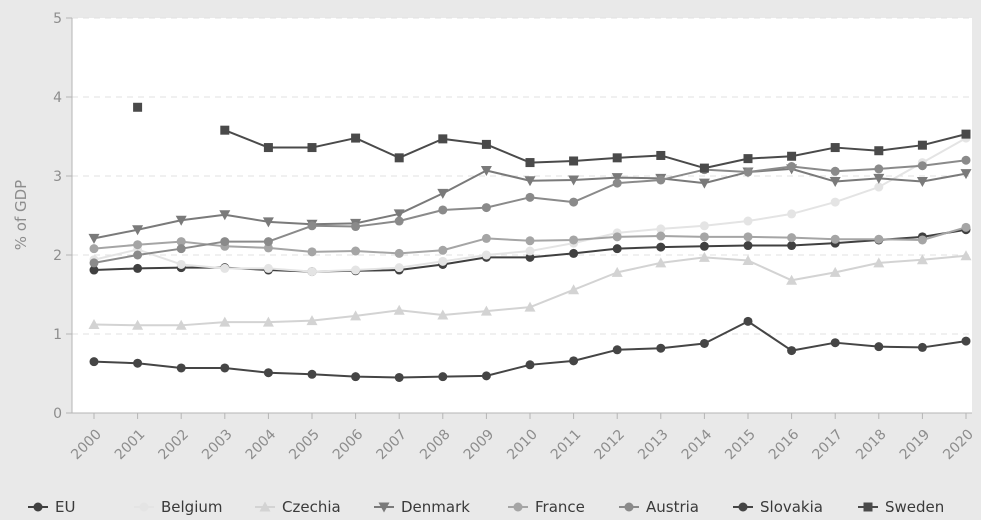  What do you see at coordinates (38, 507) in the screenshot?
I see `legend-marker-eu` at bounding box center [38, 507].